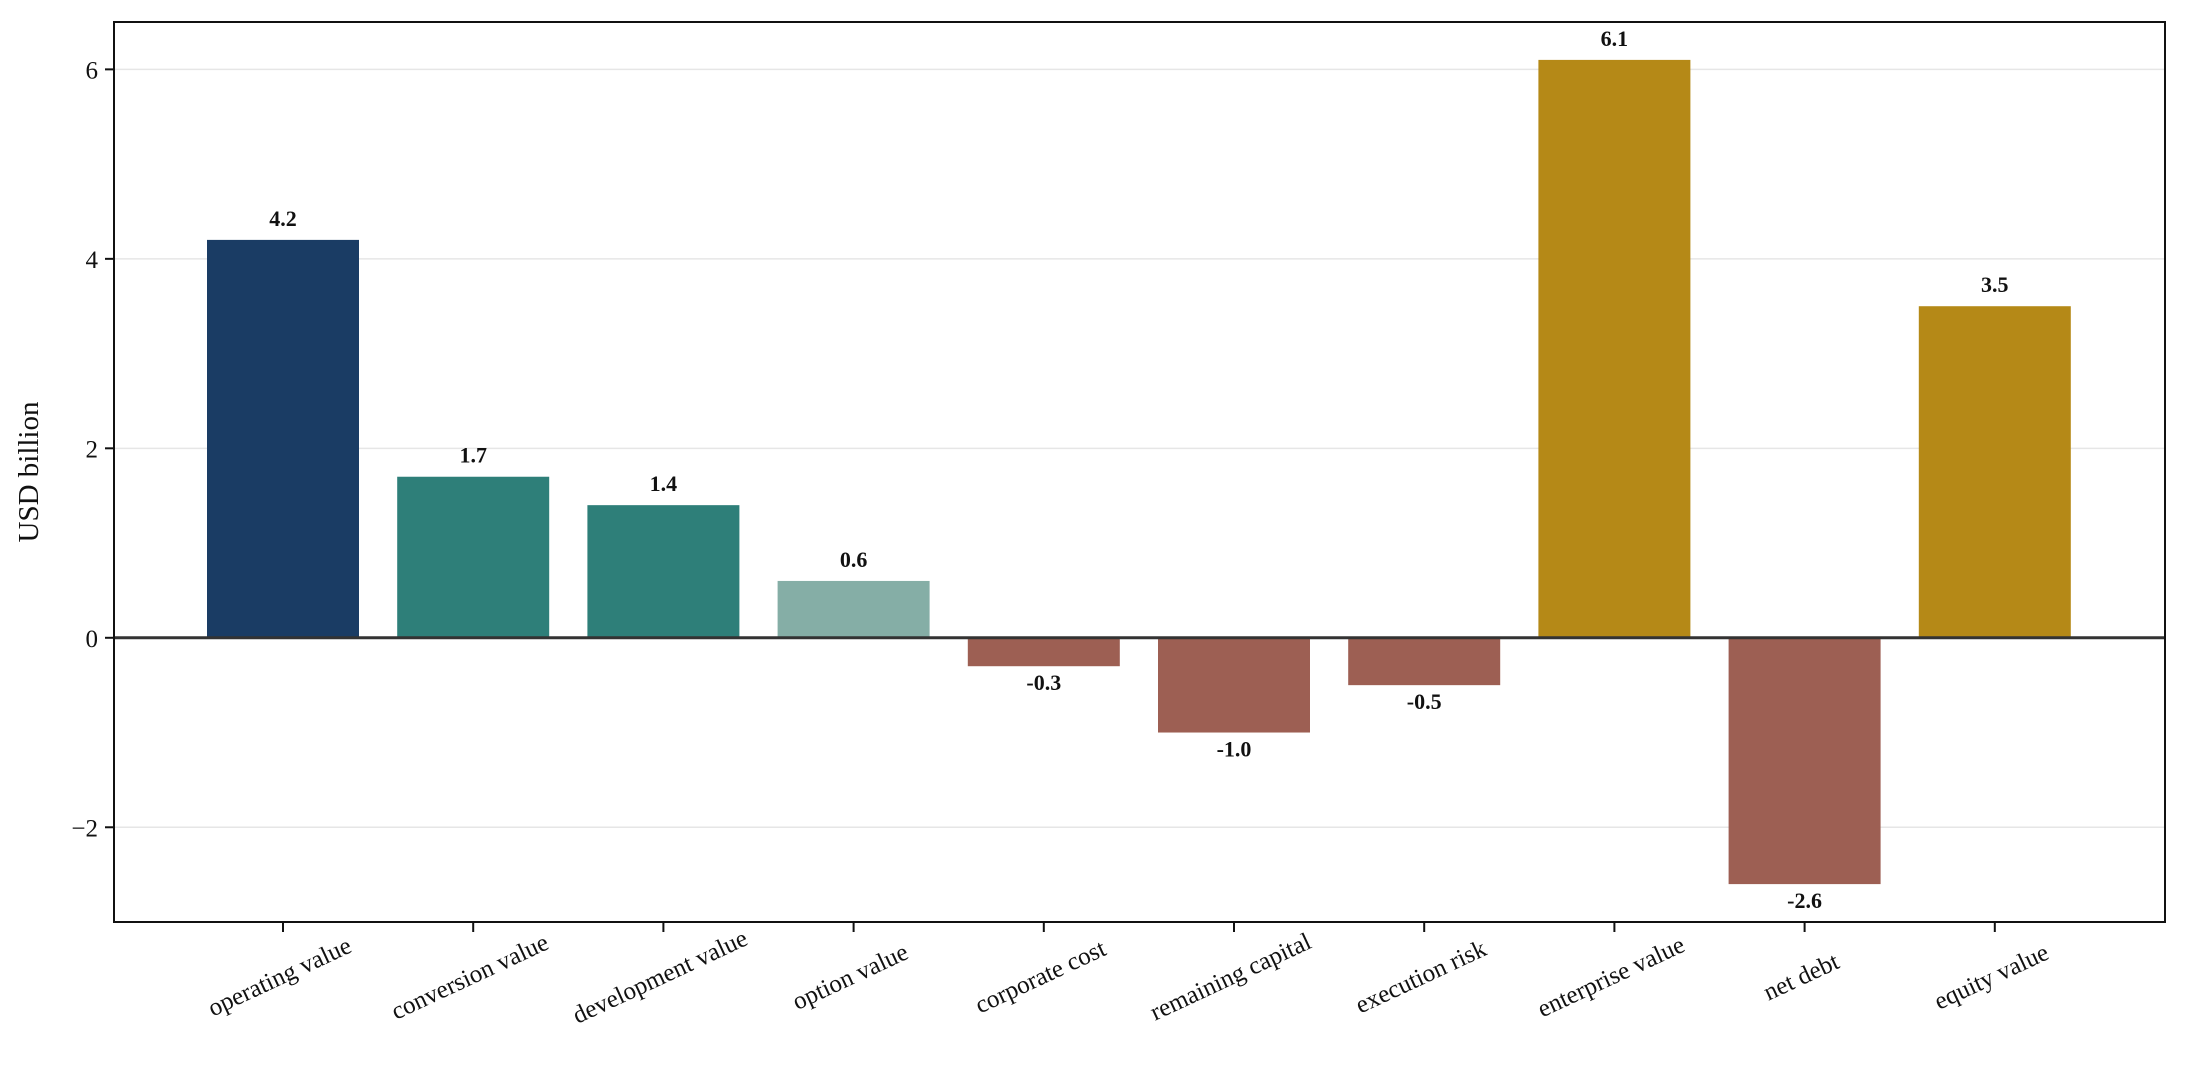  Describe the element at coordinates (1230, 977) in the screenshot. I see `x-tick-label: remaining capital` at that location.